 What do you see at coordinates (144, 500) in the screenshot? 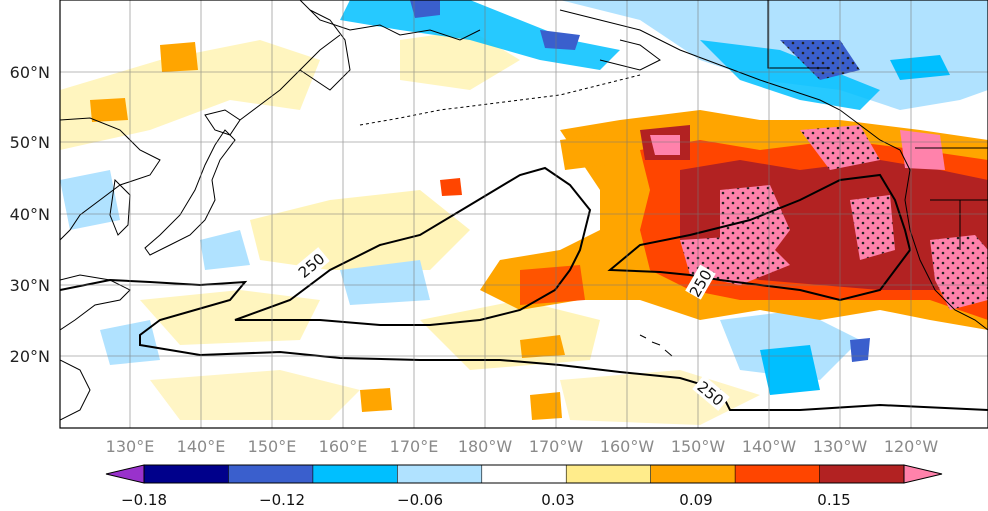
I see `colorbar-label-neg018: −0.18` at bounding box center [144, 500].